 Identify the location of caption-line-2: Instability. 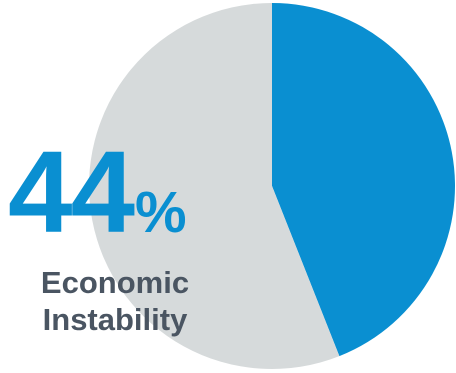
(115, 319).